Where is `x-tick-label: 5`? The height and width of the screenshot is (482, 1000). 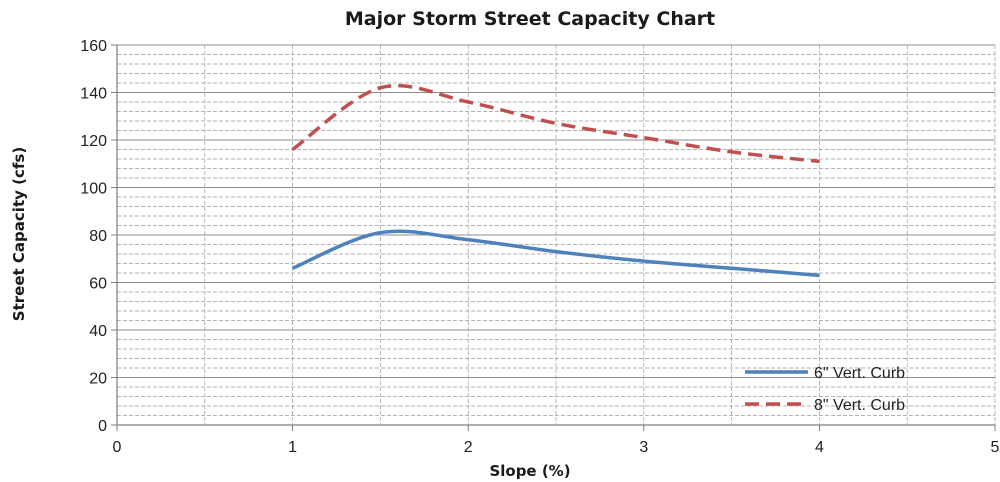 x-tick-label: 5 is located at coordinates (995, 447).